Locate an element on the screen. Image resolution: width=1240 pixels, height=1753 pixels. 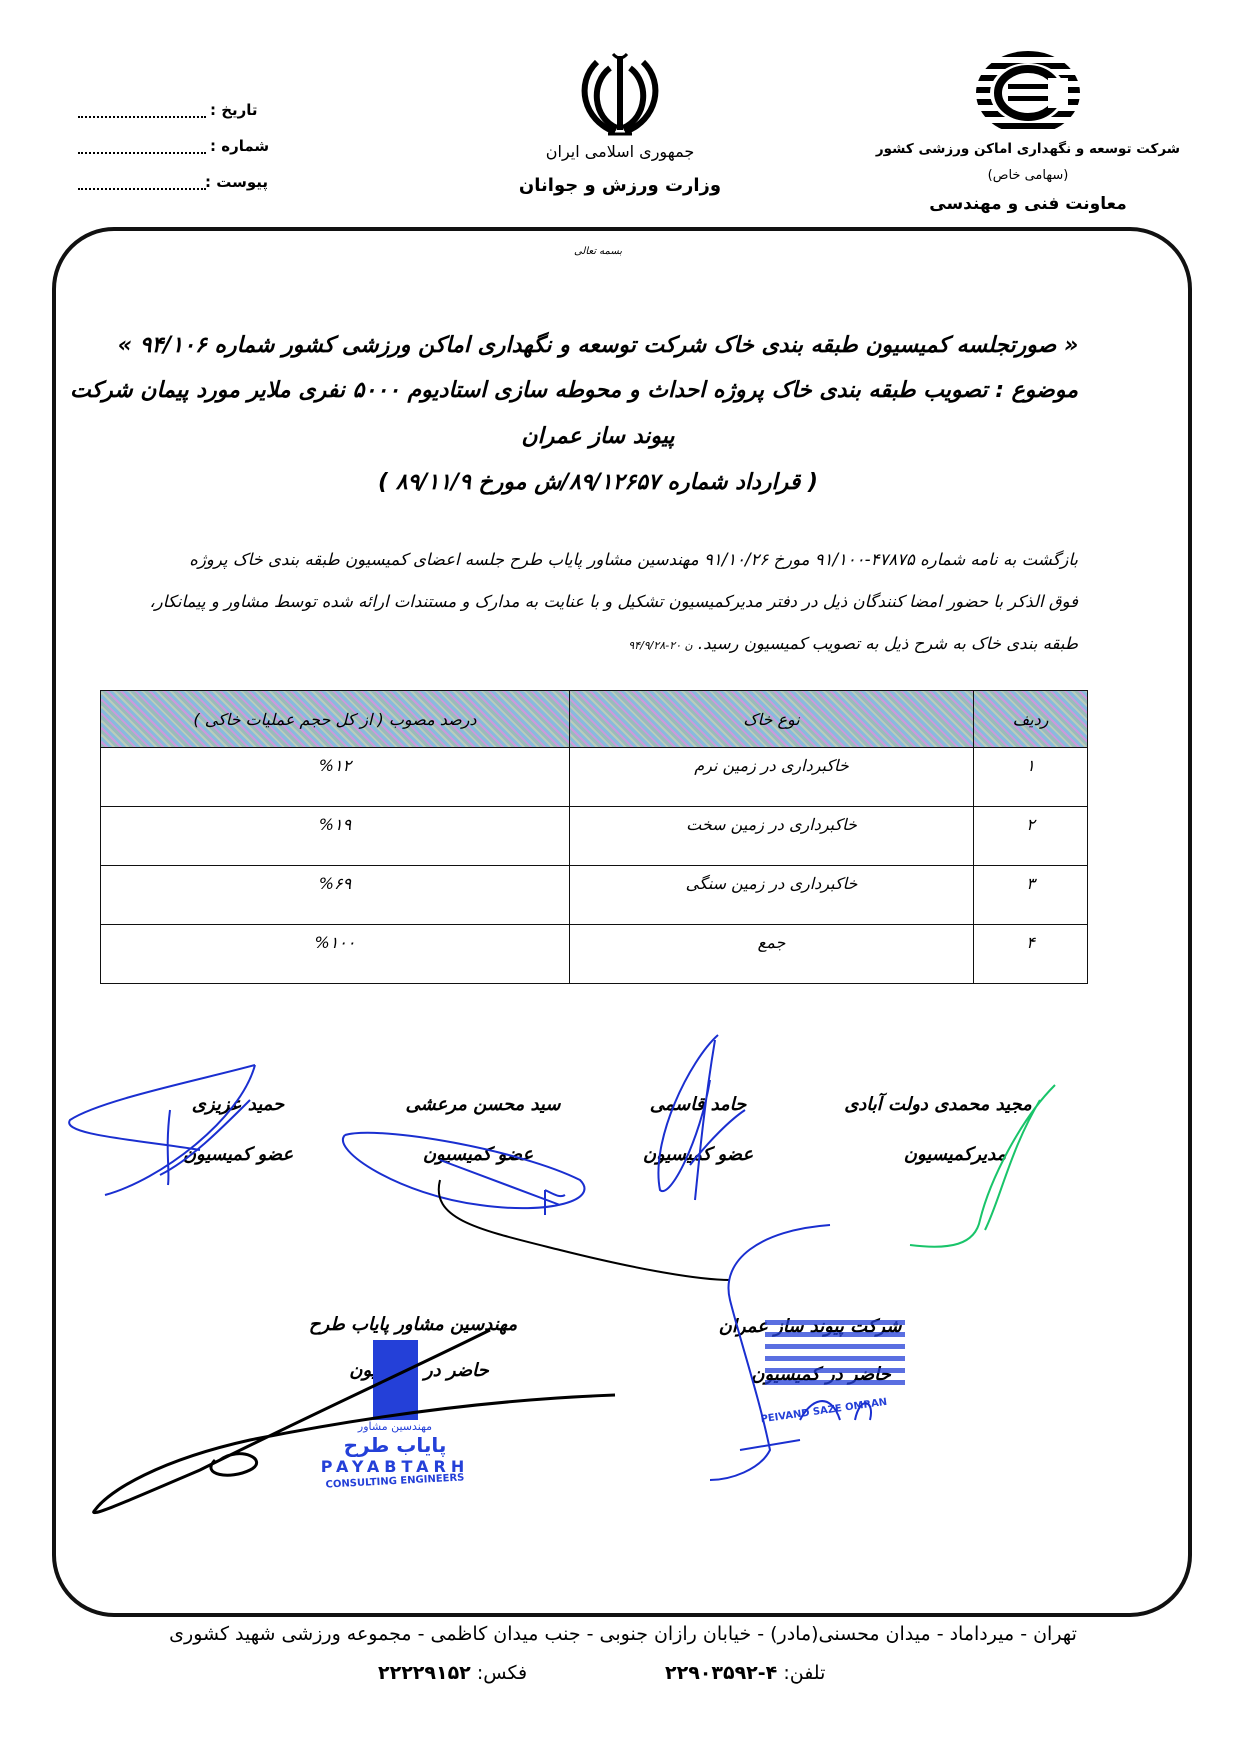
title-line-3: پیوند ساز عمران is located at coordinates (598, 436).